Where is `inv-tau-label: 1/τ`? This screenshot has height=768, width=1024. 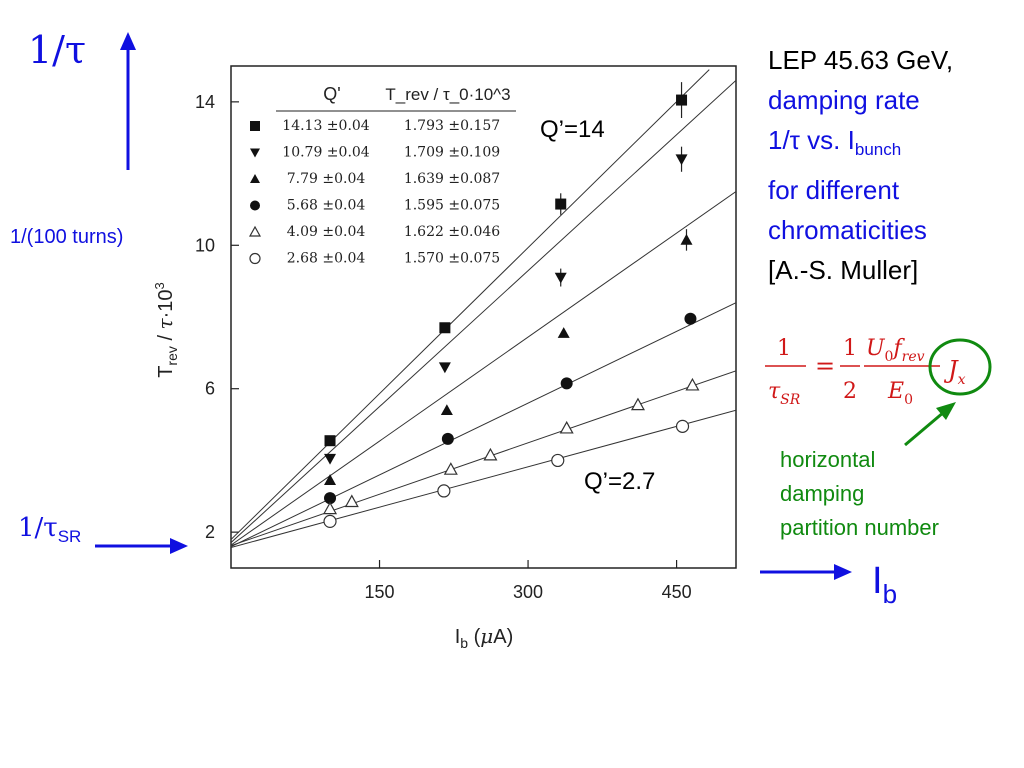
inv-tau-label: 1/τ is located at coordinates (57, 50).